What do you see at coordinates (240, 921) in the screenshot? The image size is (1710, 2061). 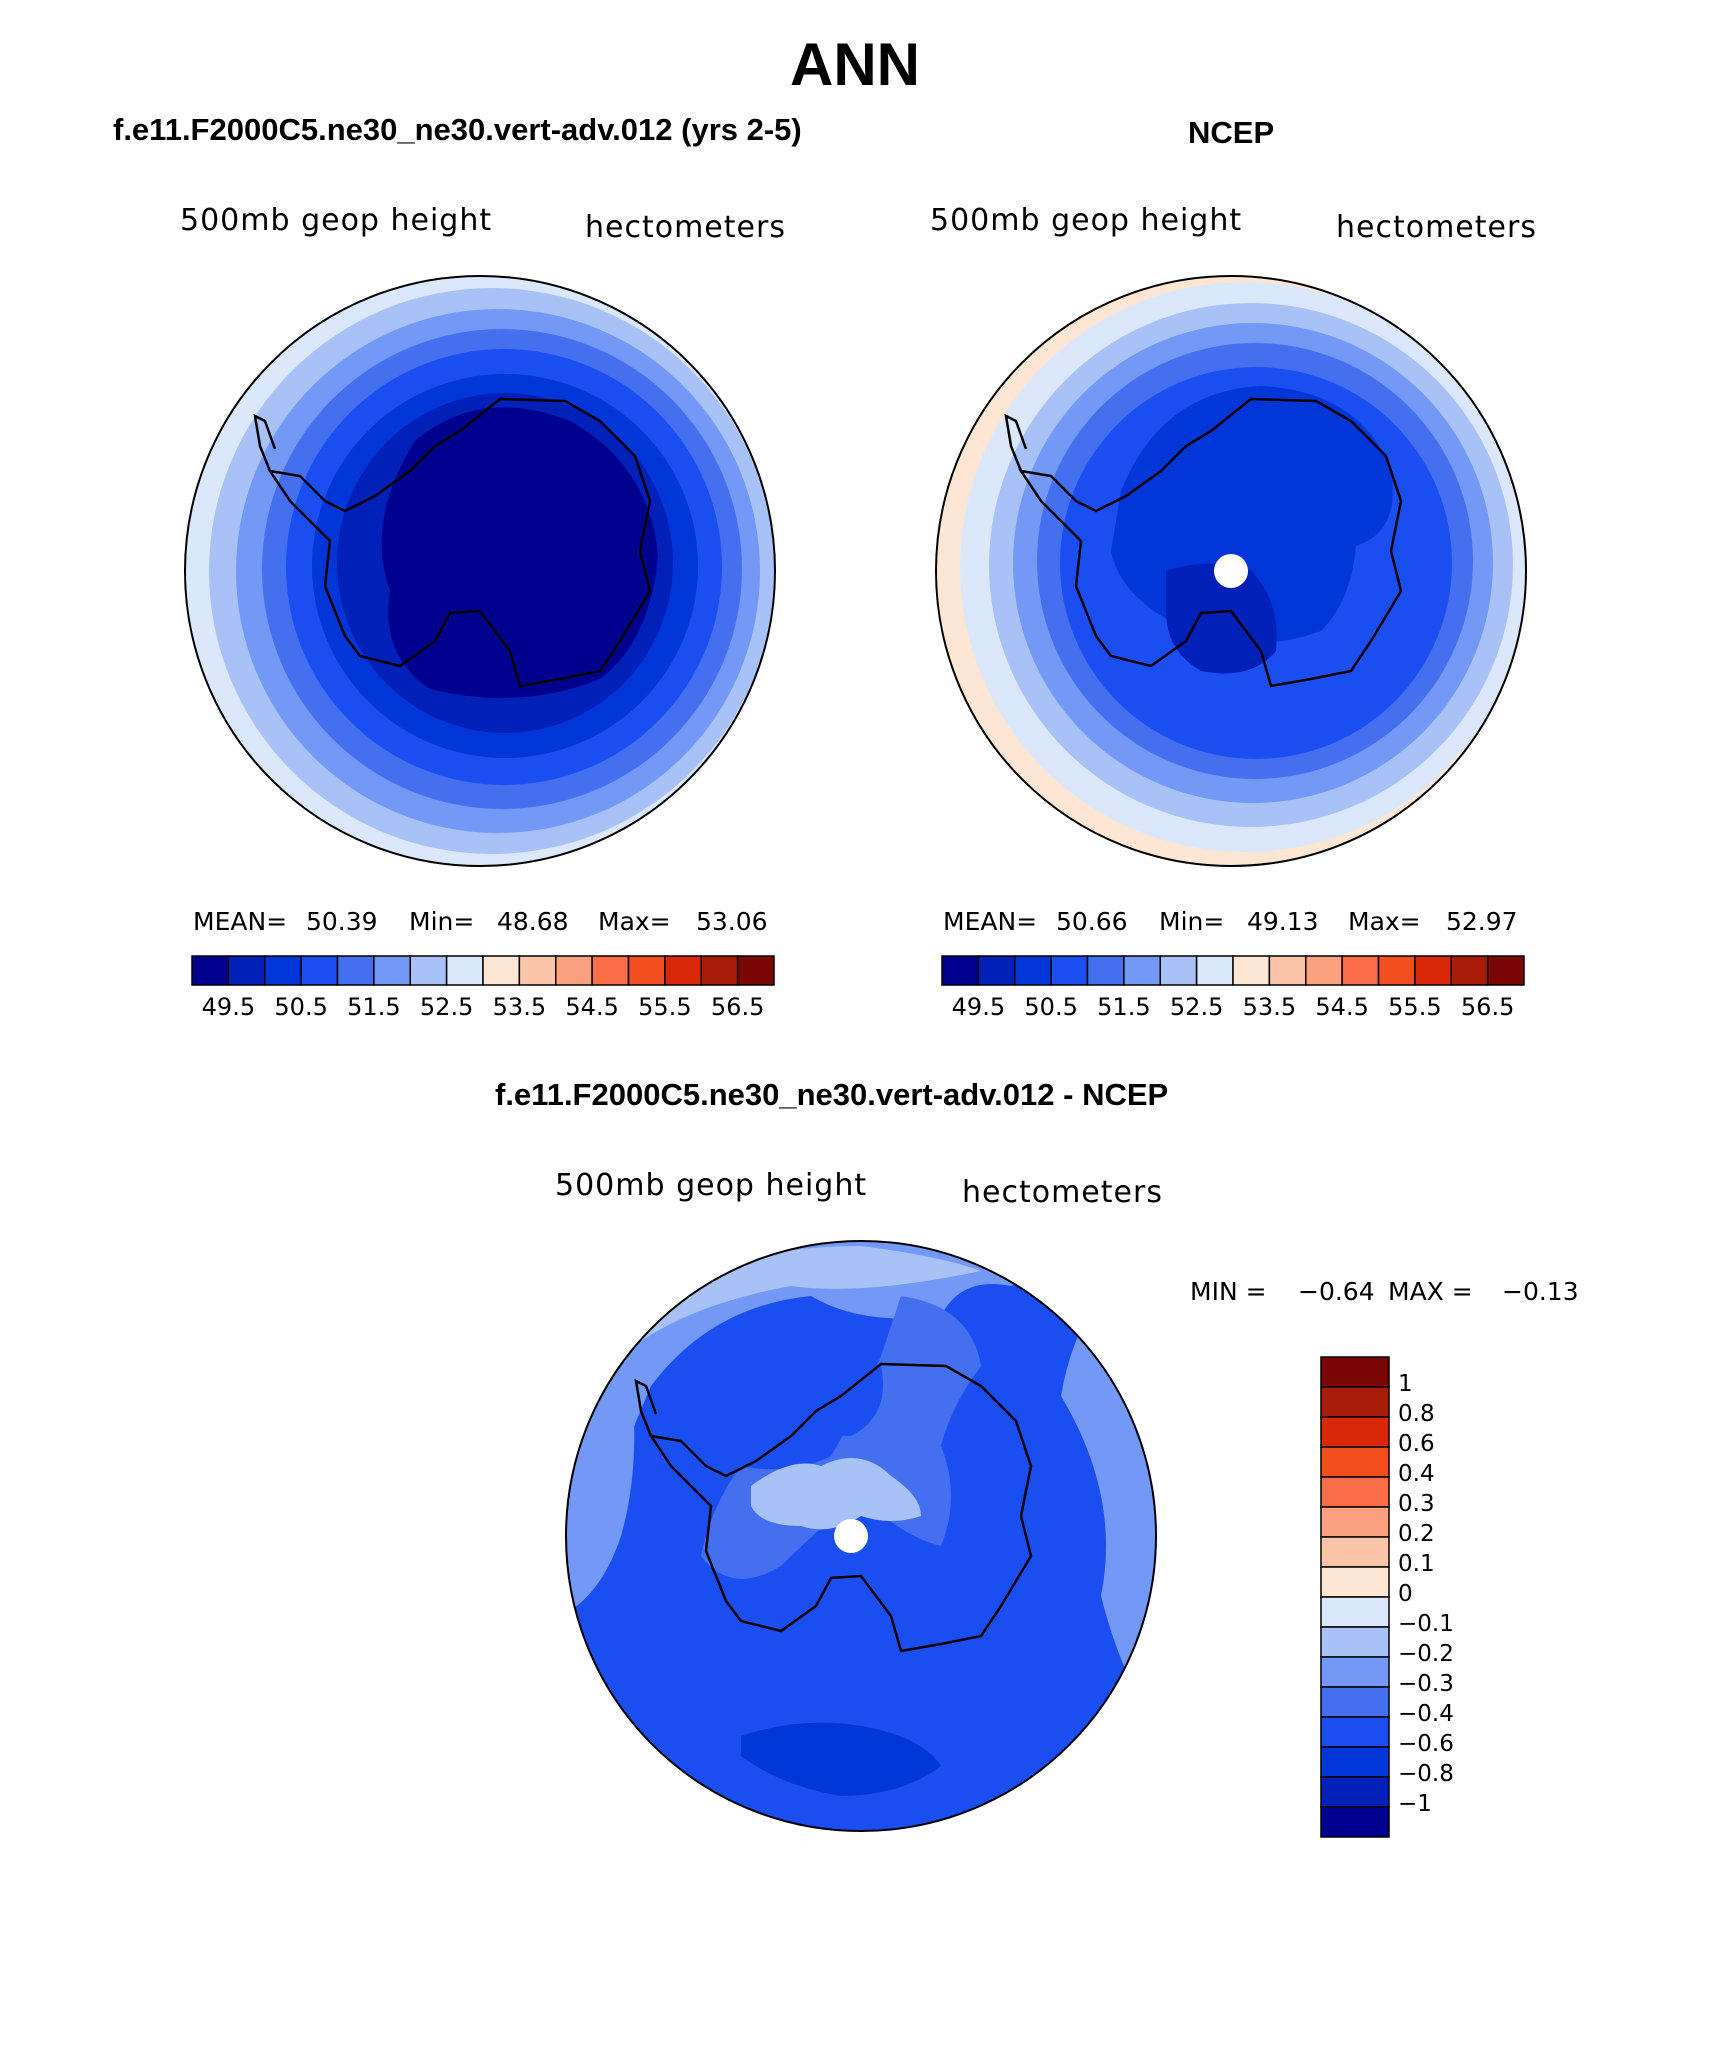 I see `model-mean-label: MEAN=` at bounding box center [240, 921].